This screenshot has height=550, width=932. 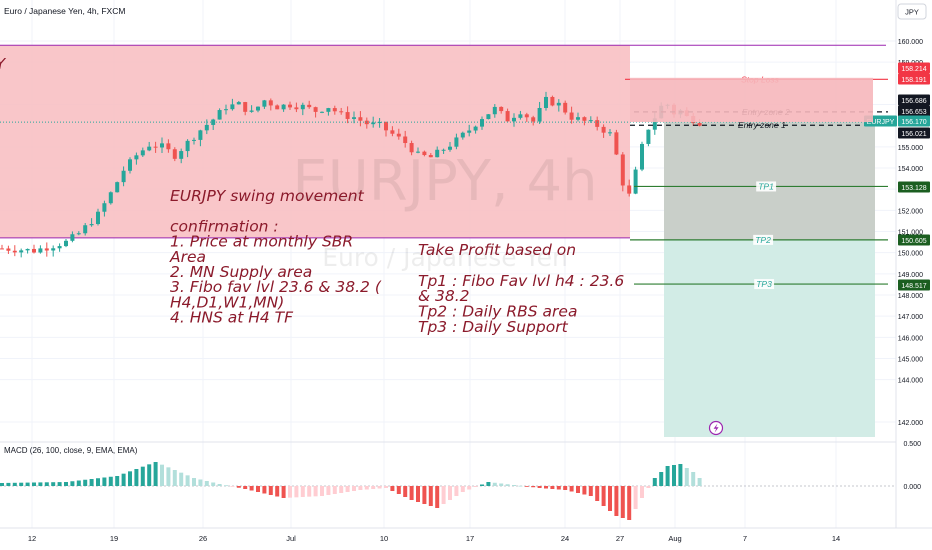 I want to click on currency-badge: JPY, so click(x=912, y=11).